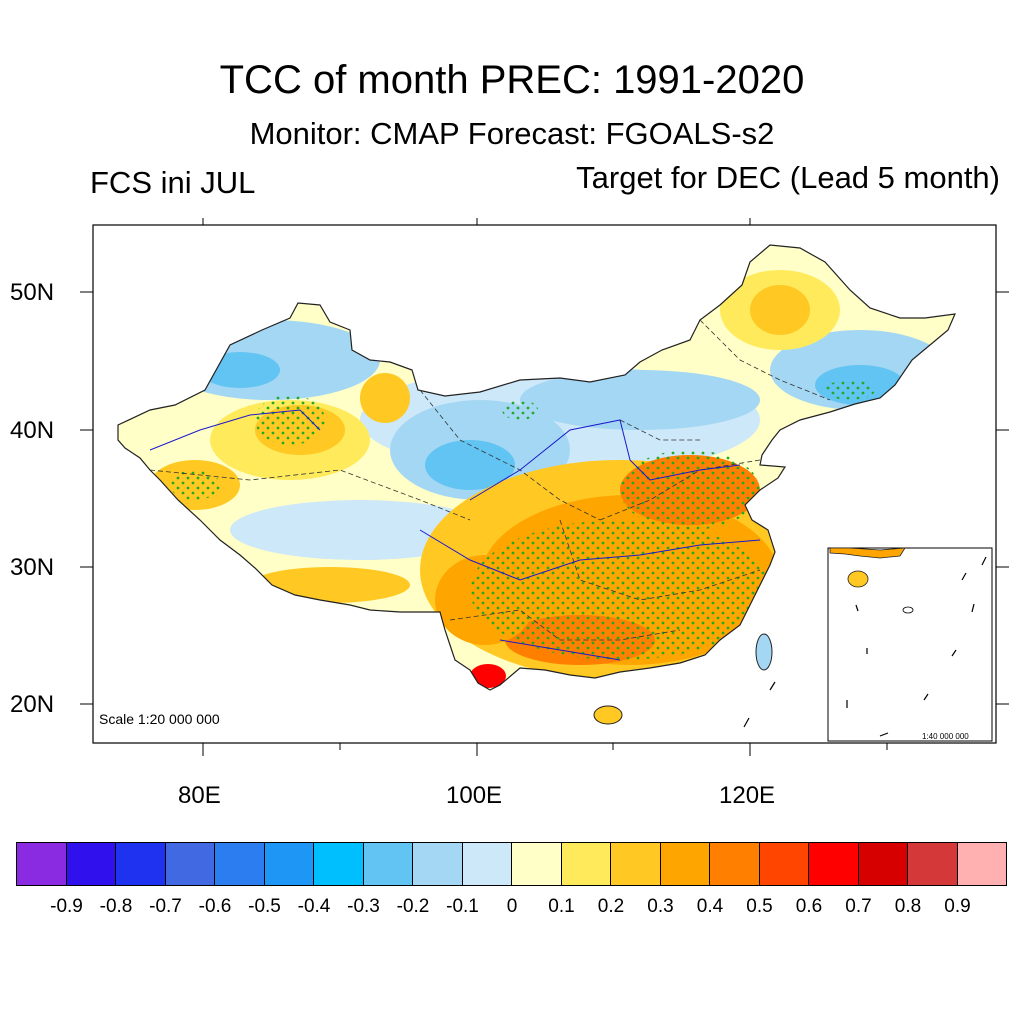 The image size is (1024, 1024). I want to click on colorbar-tick-label: 0.8, so click(908, 906).